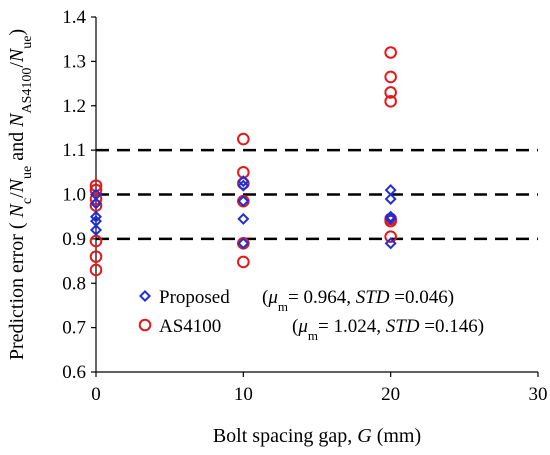 The height and width of the screenshot is (455, 550). I want to click on y-tick-label: 0.7, so click(74, 328).